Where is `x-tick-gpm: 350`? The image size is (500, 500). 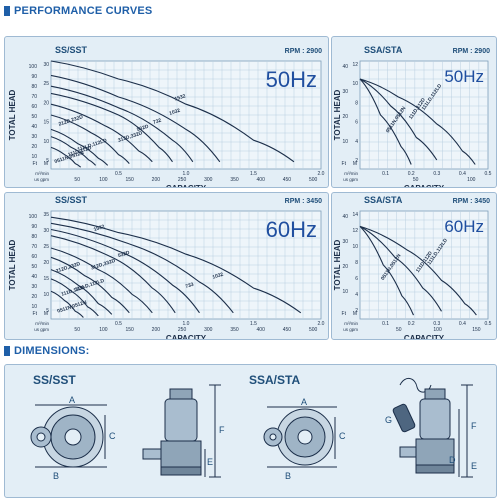
x-tick-gpm: 350 is located at coordinates (234, 180).